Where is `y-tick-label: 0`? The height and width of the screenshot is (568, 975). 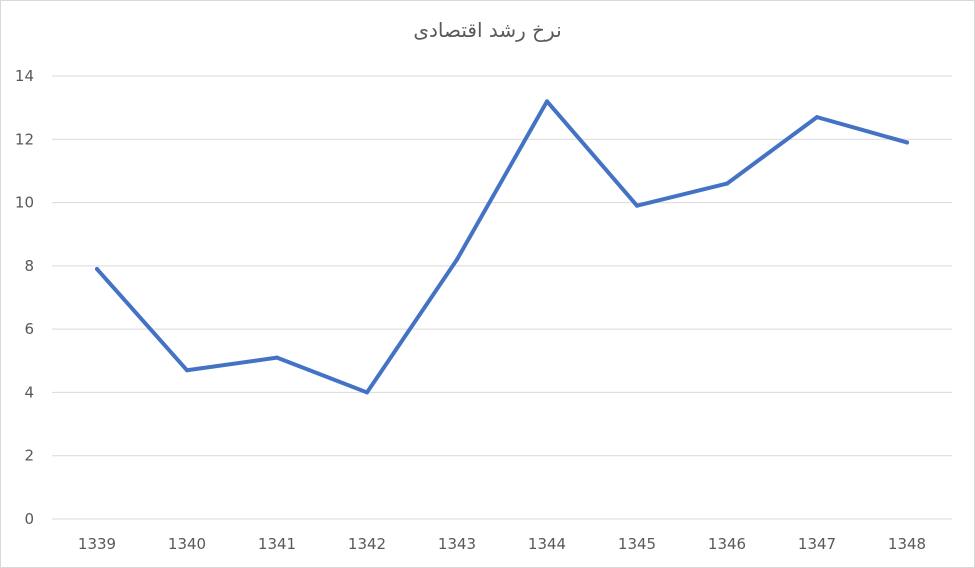 y-tick-label: 0 is located at coordinates (29, 519).